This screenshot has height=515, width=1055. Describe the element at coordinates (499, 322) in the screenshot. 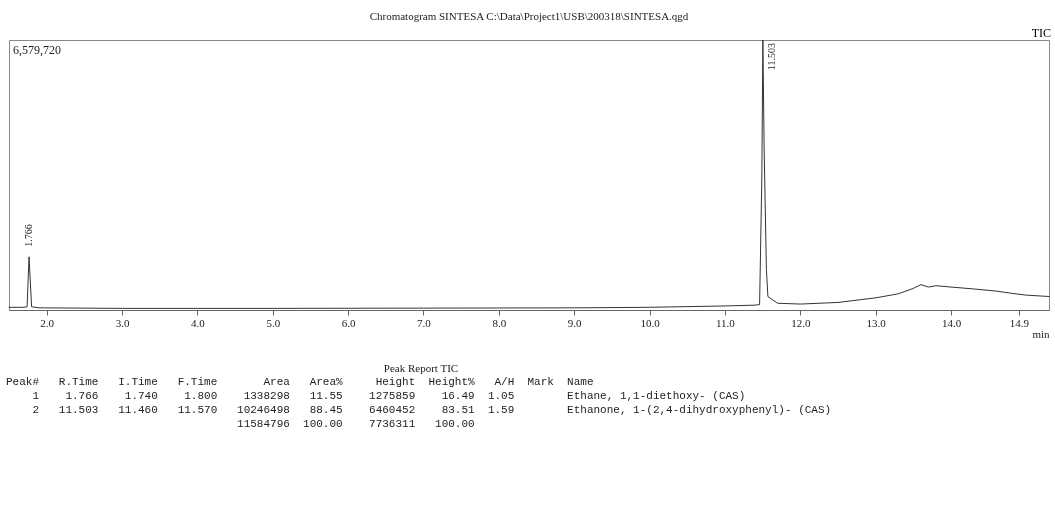

I see `x-tick-label: 8.0` at that location.